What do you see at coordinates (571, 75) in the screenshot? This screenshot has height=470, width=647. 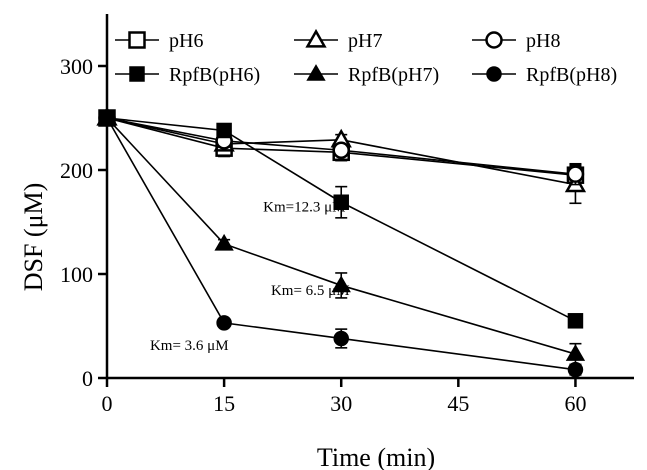 I see `legend-label: RpfB(pH8)` at bounding box center [571, 75].